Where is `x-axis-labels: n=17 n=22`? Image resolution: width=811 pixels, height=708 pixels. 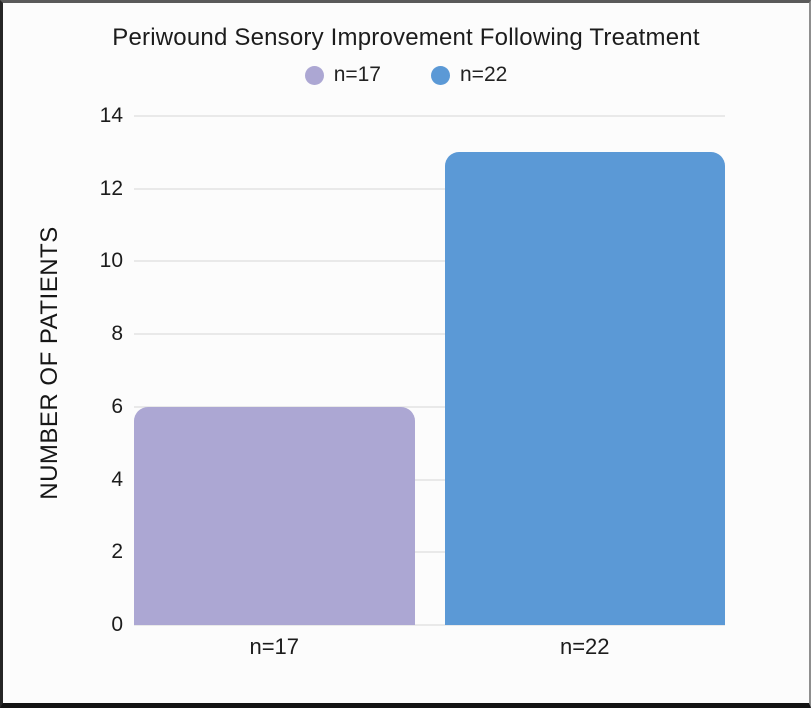 x-axis-labels: n=17 n=22 is located at coordinates (429, 651).